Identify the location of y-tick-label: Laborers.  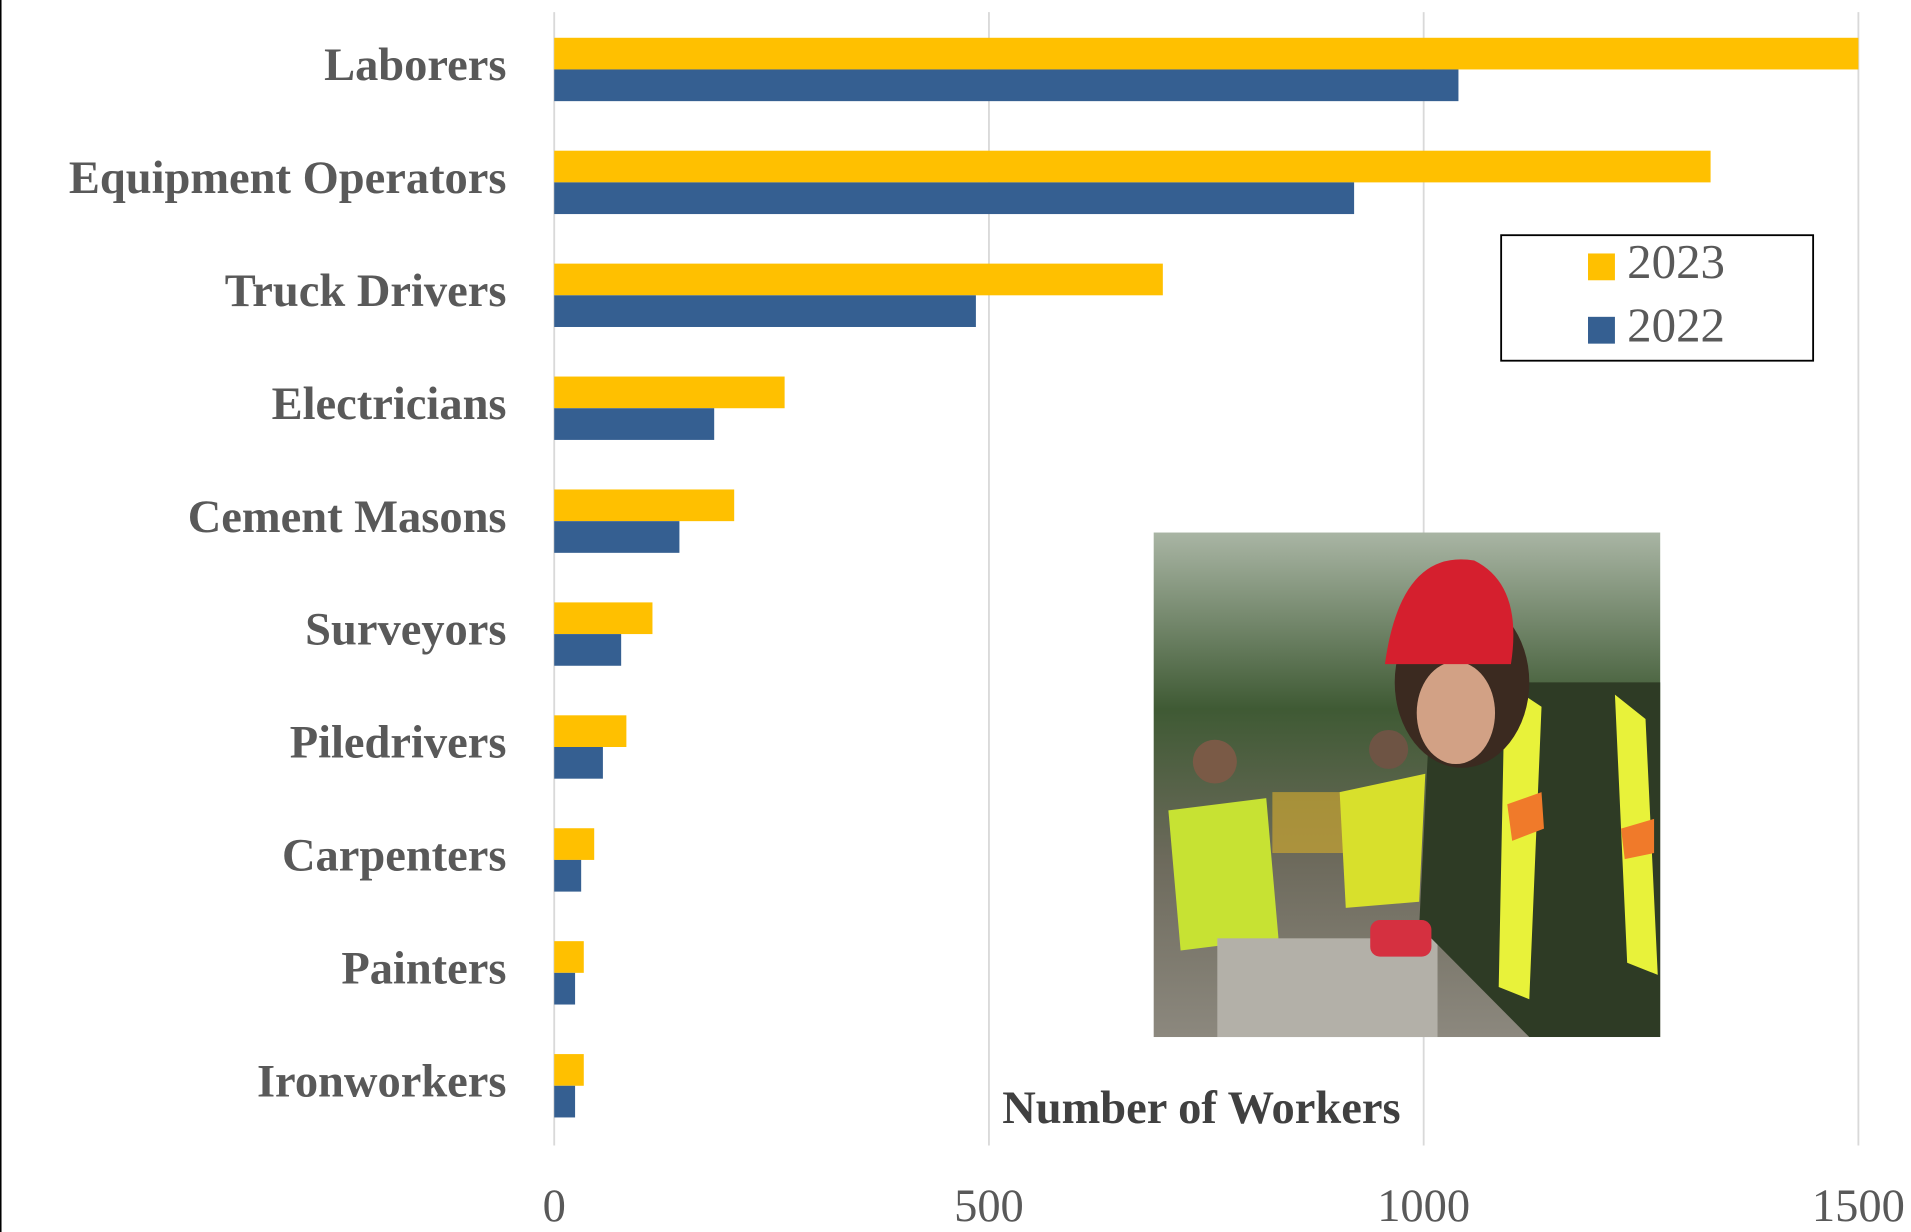
(415, 65).